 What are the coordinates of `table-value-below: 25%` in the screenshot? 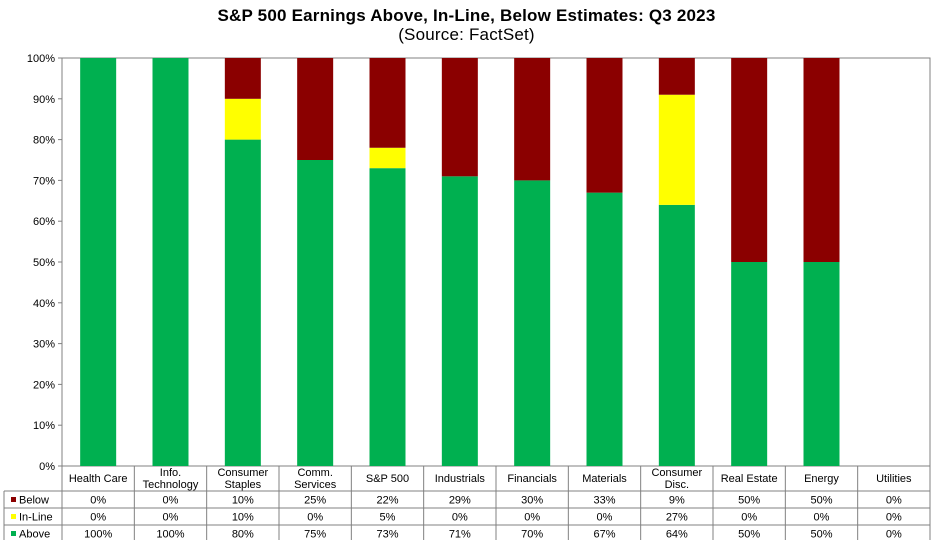 It's located at (315, 501).